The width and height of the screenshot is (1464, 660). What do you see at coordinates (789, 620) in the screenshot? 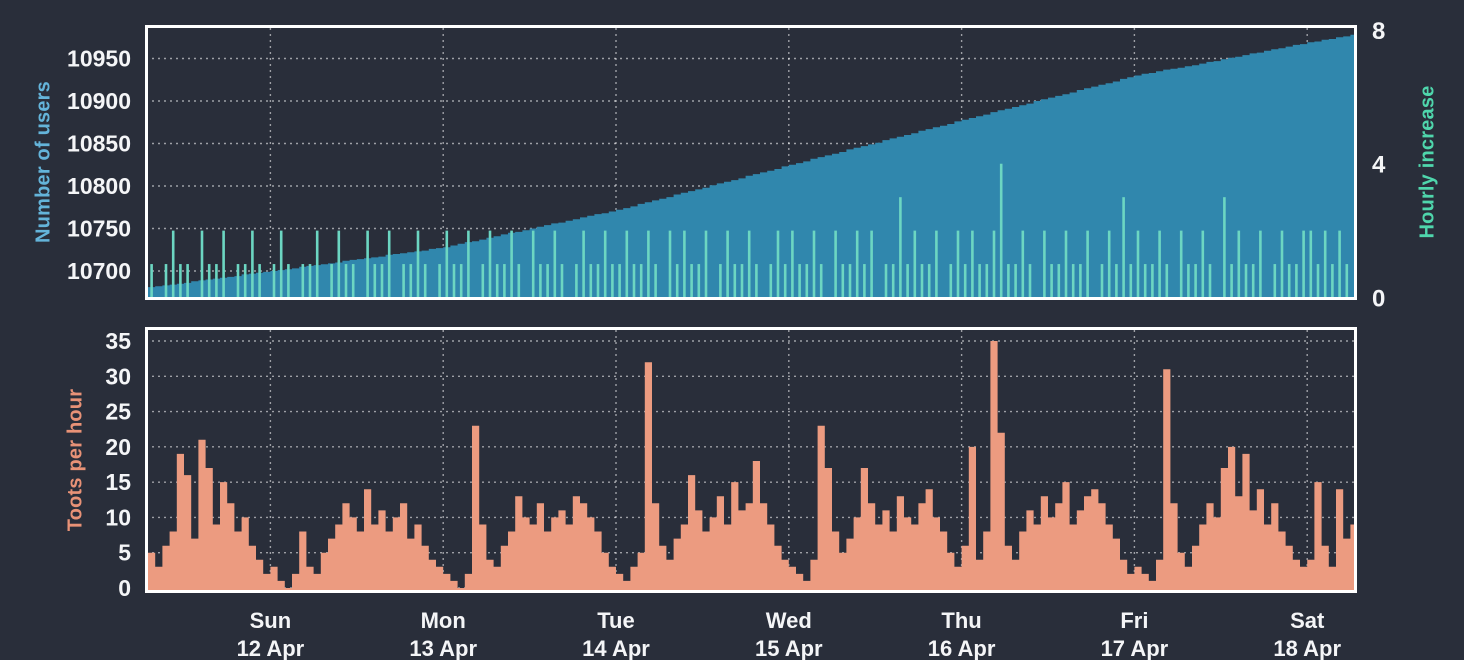
I see `x-tick-day-label: Wed` at bounding box center [789, 620].